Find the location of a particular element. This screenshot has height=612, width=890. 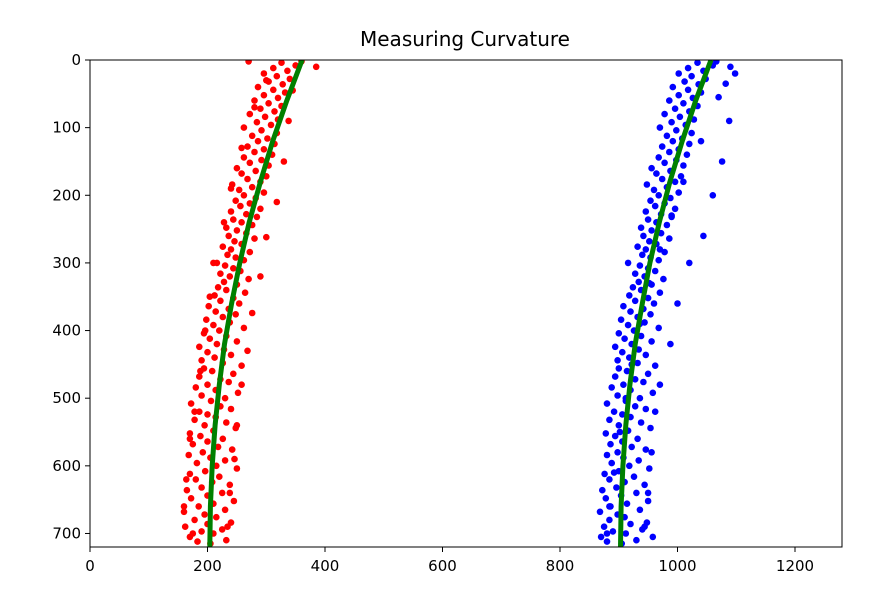

y-tick-label: 200 is located at coordinates (66, 195).